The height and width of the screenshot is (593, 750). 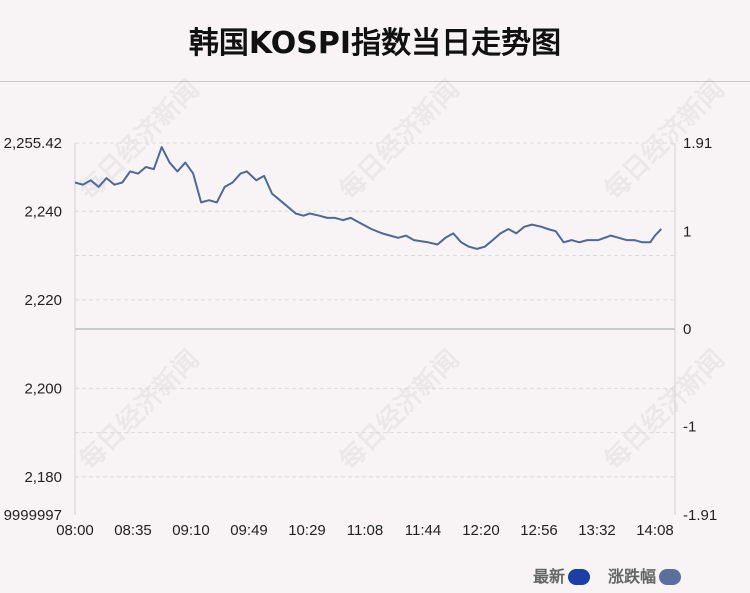 I want to click on legend-item-change: 涨跌幅, so click(x=645, y=575).